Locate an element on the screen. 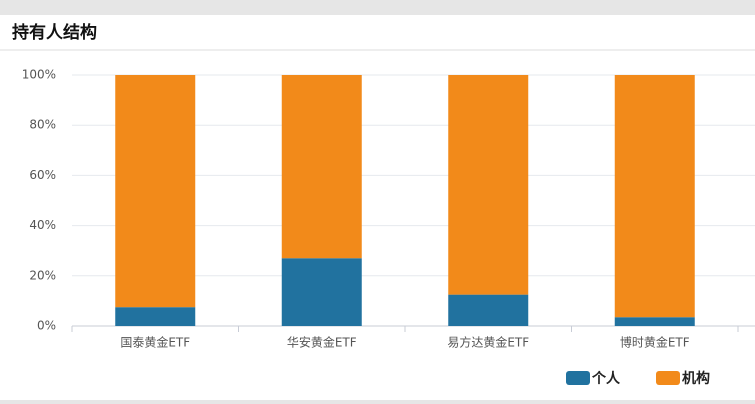  y-tick-label: 60% is located at coordinates (42, 175).